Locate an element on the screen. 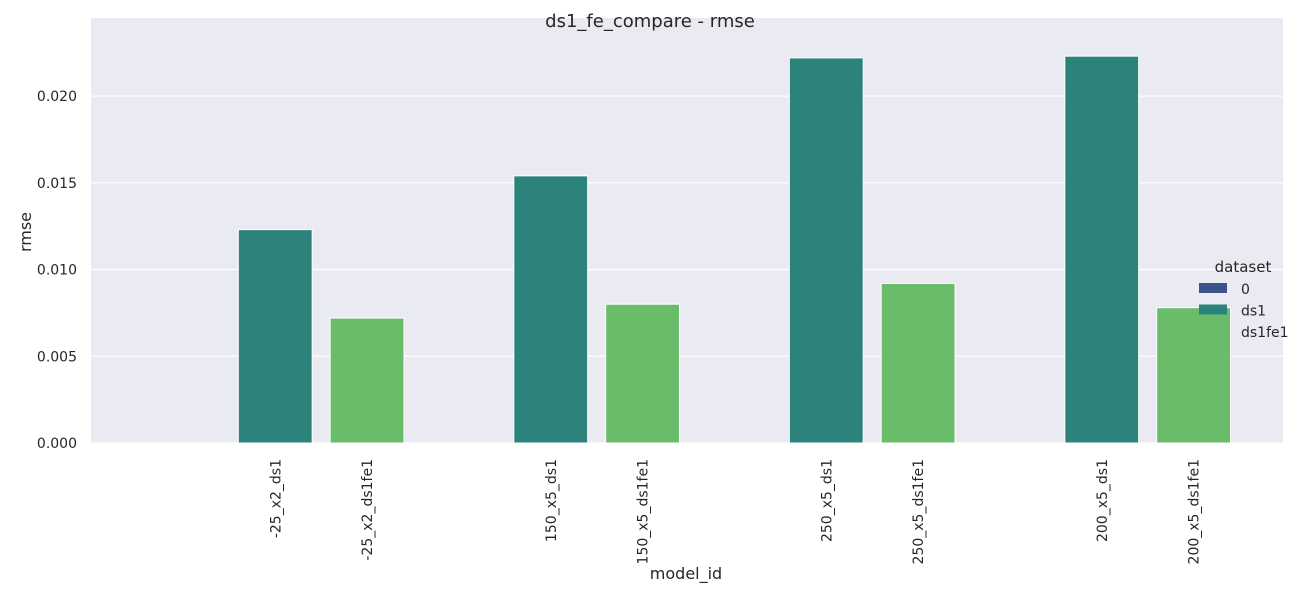 The width and height of the screenshot is (1301, 600). bar-ds1fe1-150_x5_ds1fe1 is located at coordinates (643, 373).